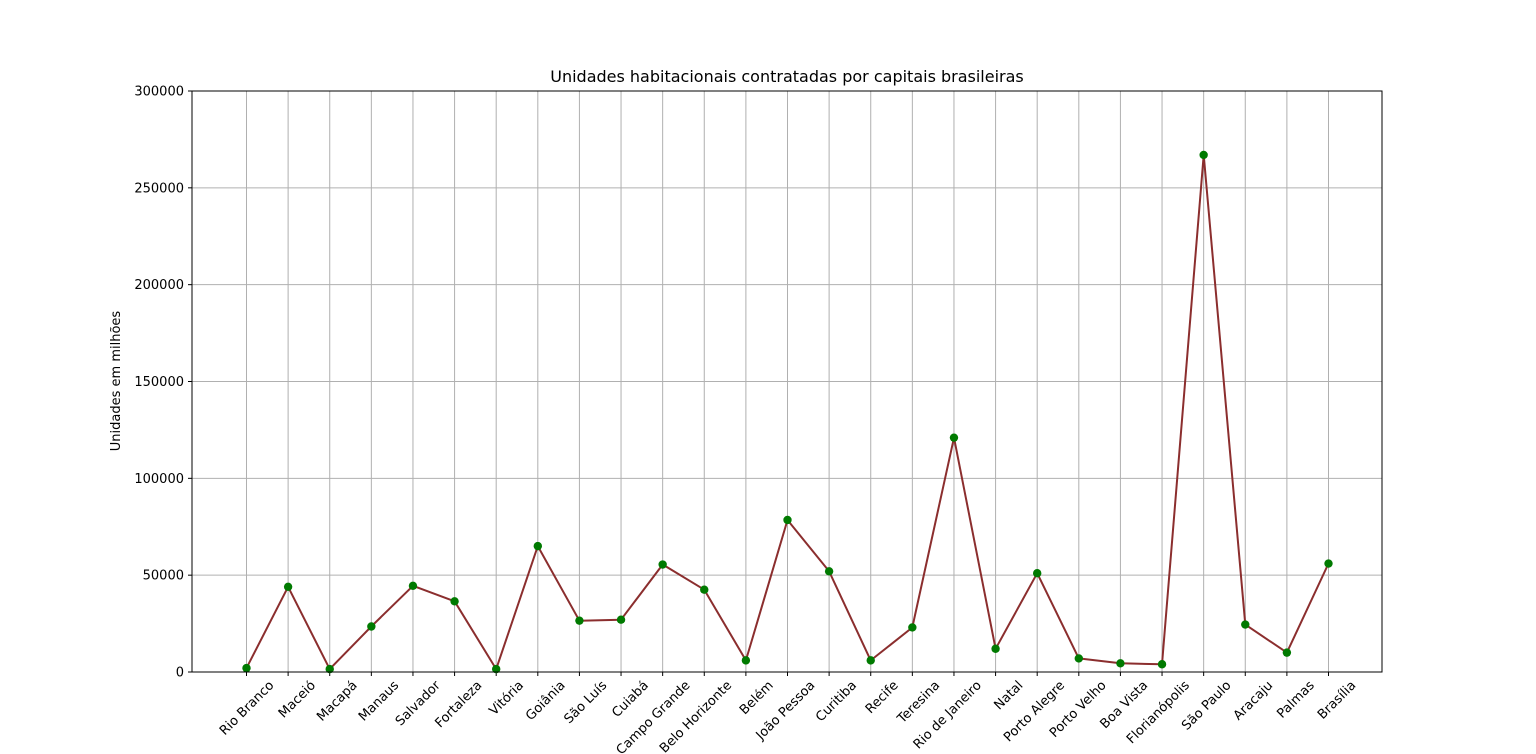 This screenshot has height=754, width=1536. Describe the element at coordinates (159, 382) in the screenshot. I see `y-tick-label: 150000` at that location.